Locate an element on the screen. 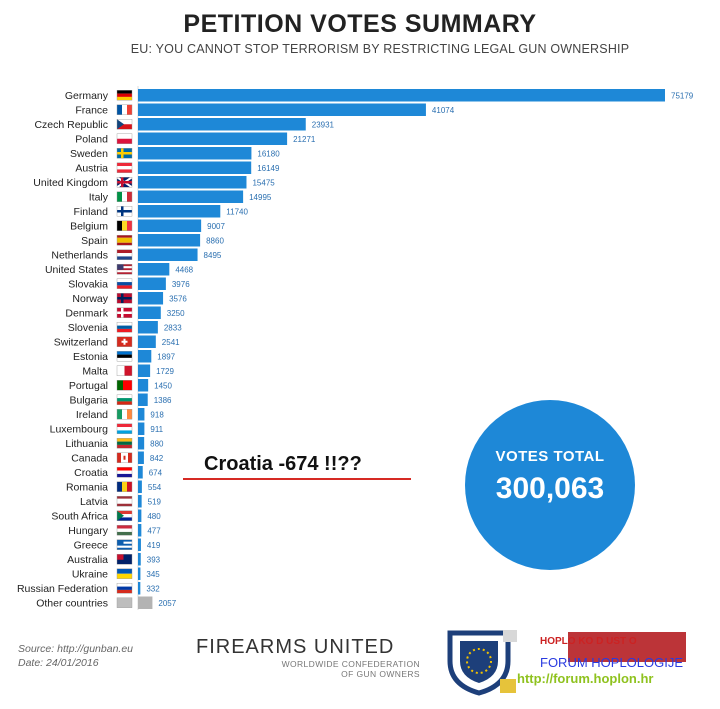 The width and height of the screenshot is (720, 709). country-label: Croatia is located at coordinates (91, 473).